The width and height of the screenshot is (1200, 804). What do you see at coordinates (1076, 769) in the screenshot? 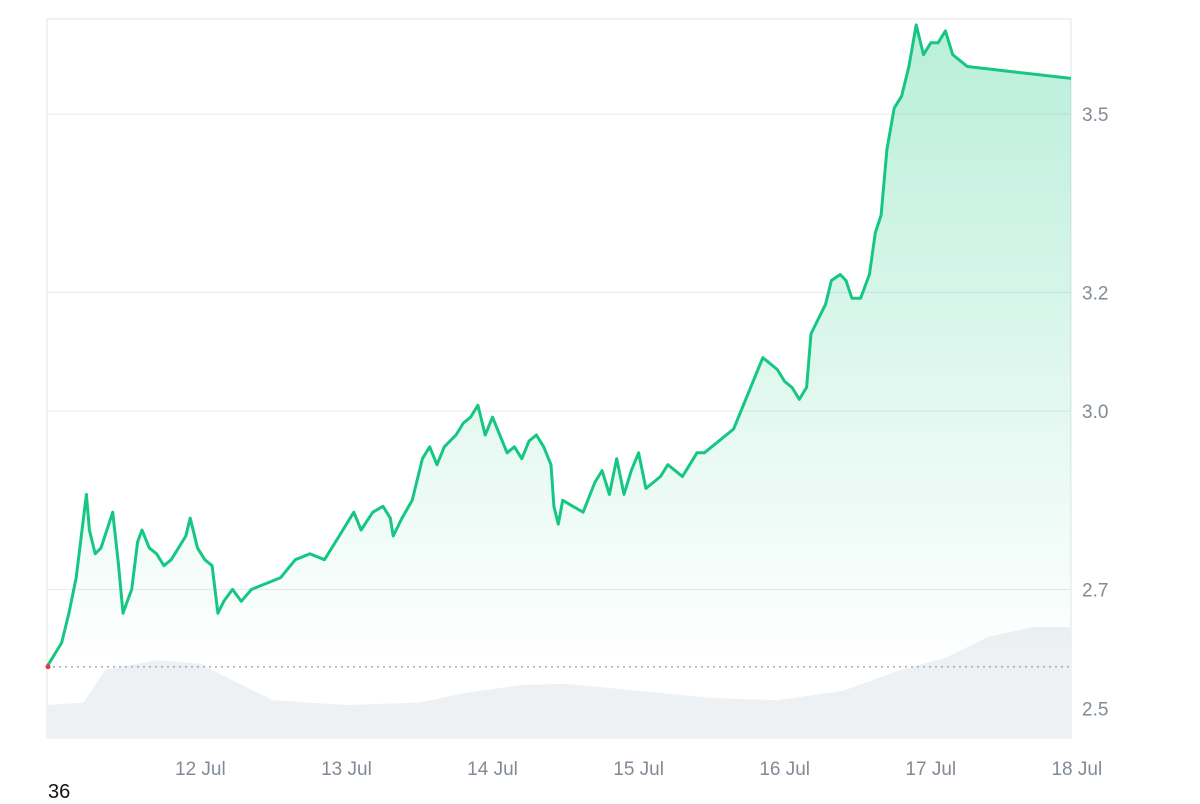
I see `x-tick-label: 18 Jul` at bounding box center [1076, 769].